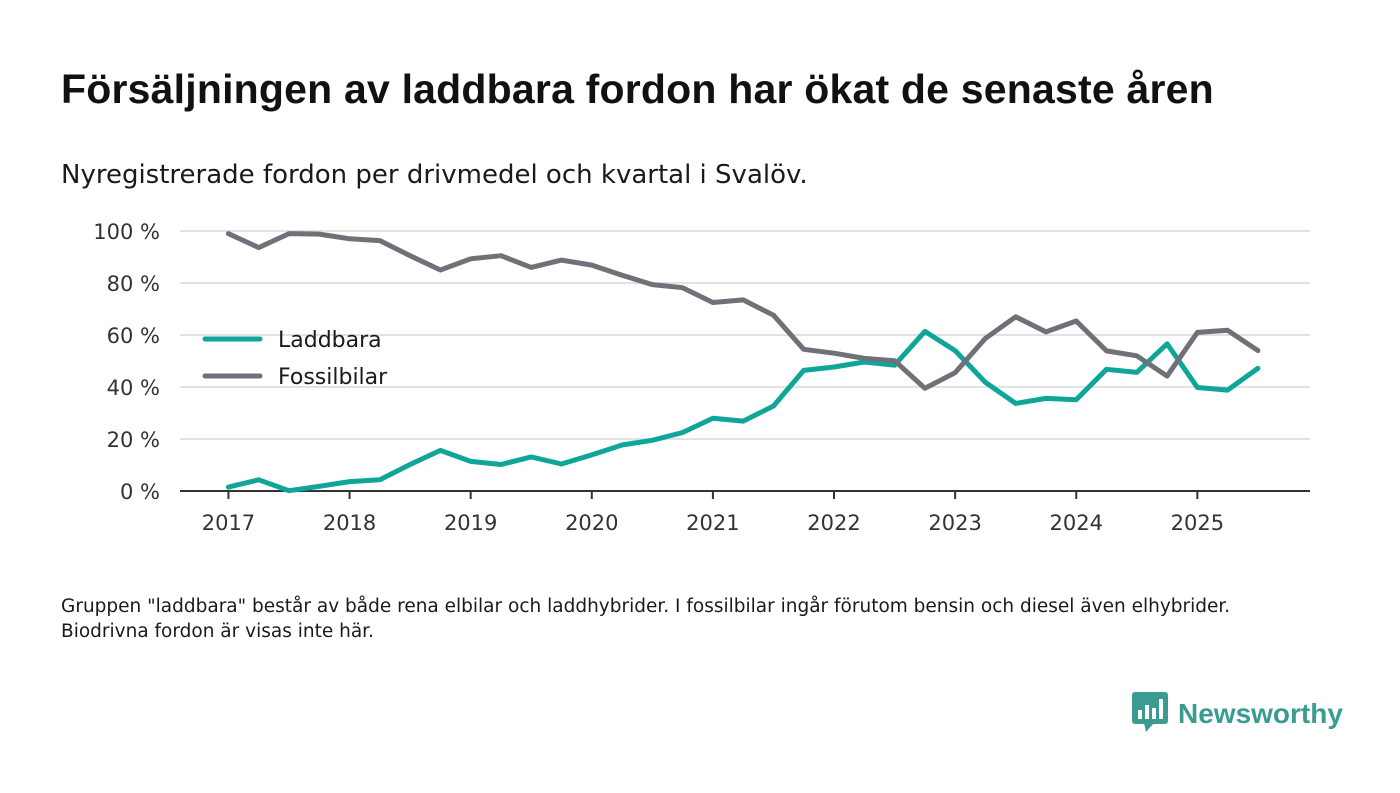 This screenshot has height=793, width=1400. Describe the element at coordinates (133, 440) in the screenshot. I see `y-tick-label: 20 %` at that location.